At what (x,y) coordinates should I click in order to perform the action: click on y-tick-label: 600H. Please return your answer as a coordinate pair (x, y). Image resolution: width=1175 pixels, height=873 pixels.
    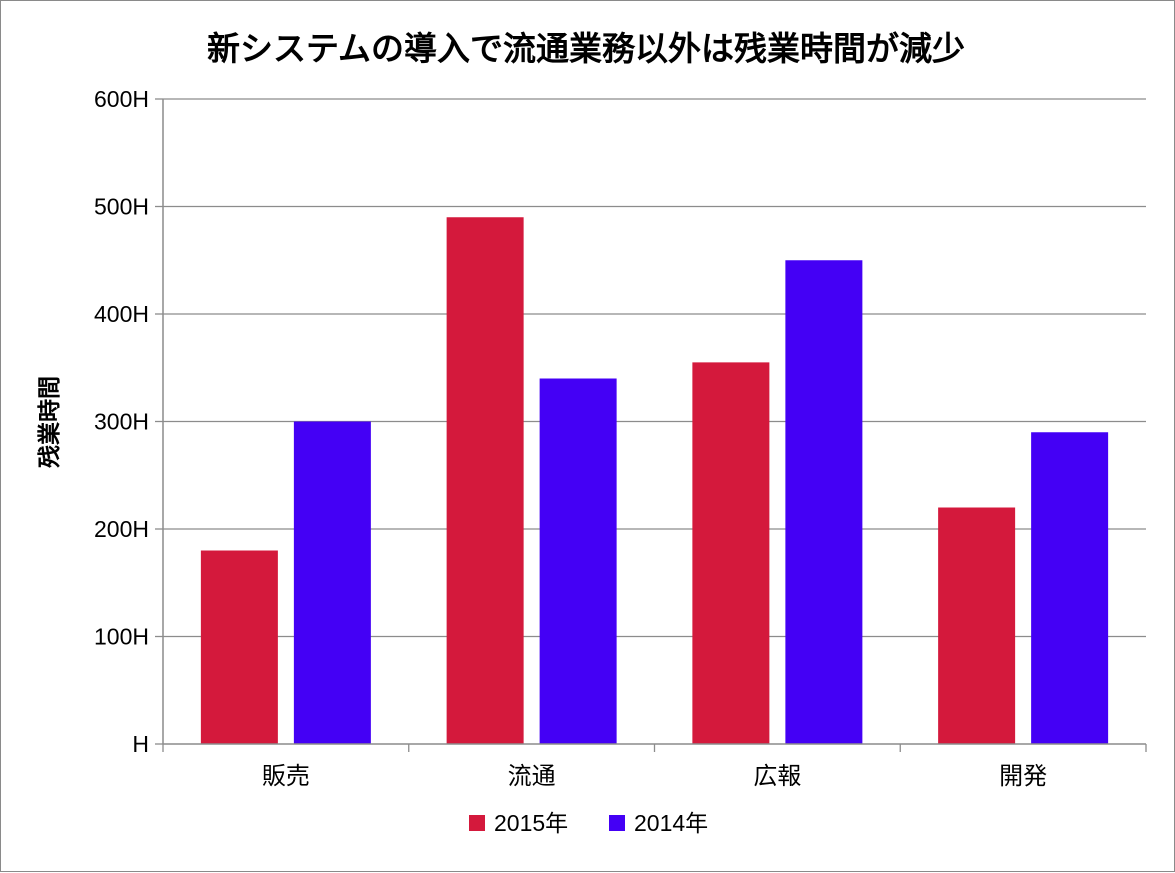
    Looking at the image, I should click on (121, 99).